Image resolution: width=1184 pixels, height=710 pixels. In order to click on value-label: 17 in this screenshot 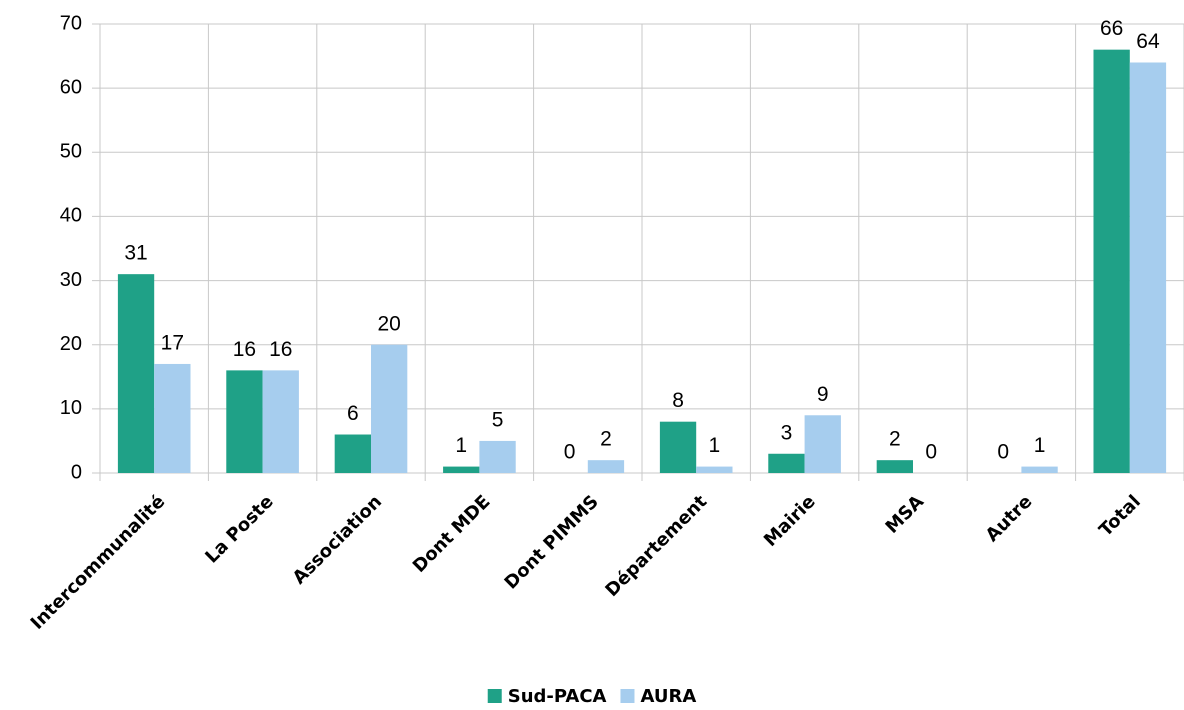, I will do `click(172, 343)`.